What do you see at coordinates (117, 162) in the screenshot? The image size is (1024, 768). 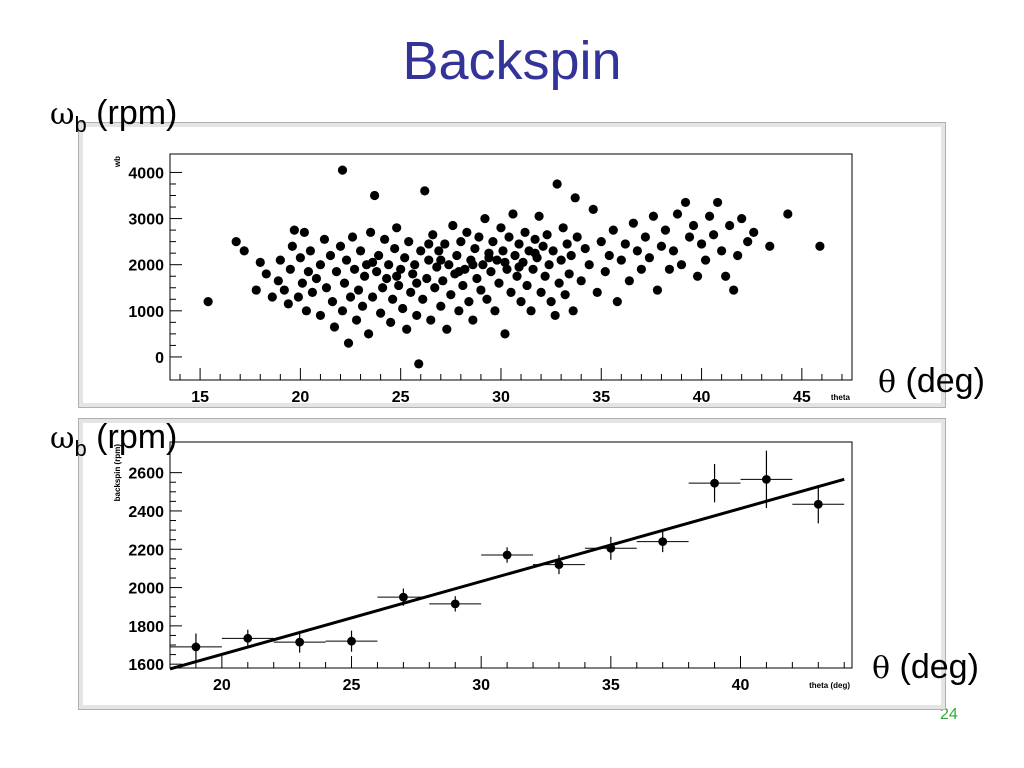 I see `top-y-axis-title: wb` at bounding box center [117, 162].